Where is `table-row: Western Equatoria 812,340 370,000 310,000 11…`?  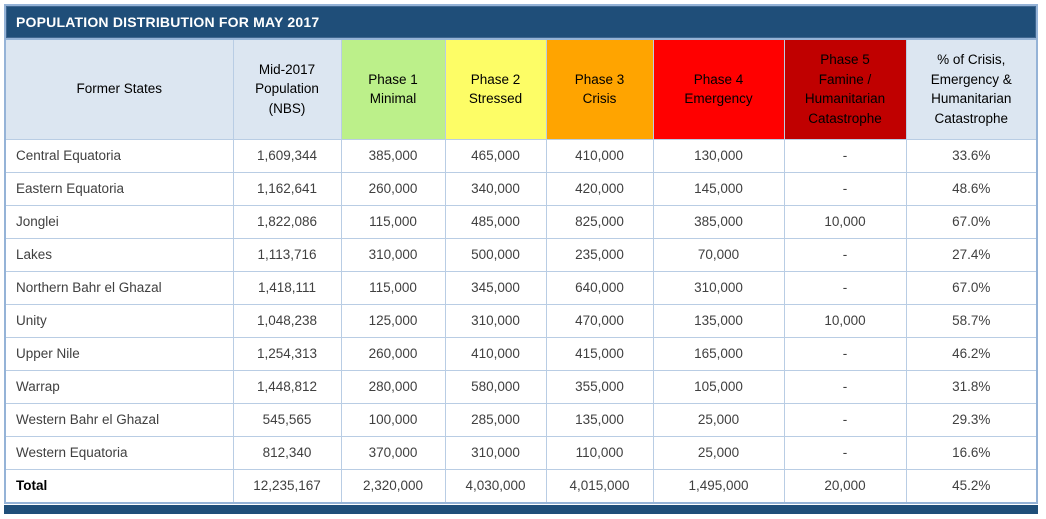 table-row: Western Equatoria 812,340 370,000 310,000 11… is located at coordinates (521, 452).